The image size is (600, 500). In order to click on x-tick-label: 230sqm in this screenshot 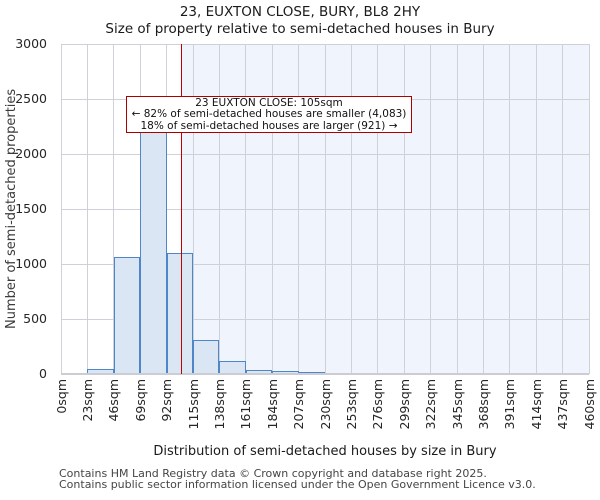, I will do `click(325, 404)`.